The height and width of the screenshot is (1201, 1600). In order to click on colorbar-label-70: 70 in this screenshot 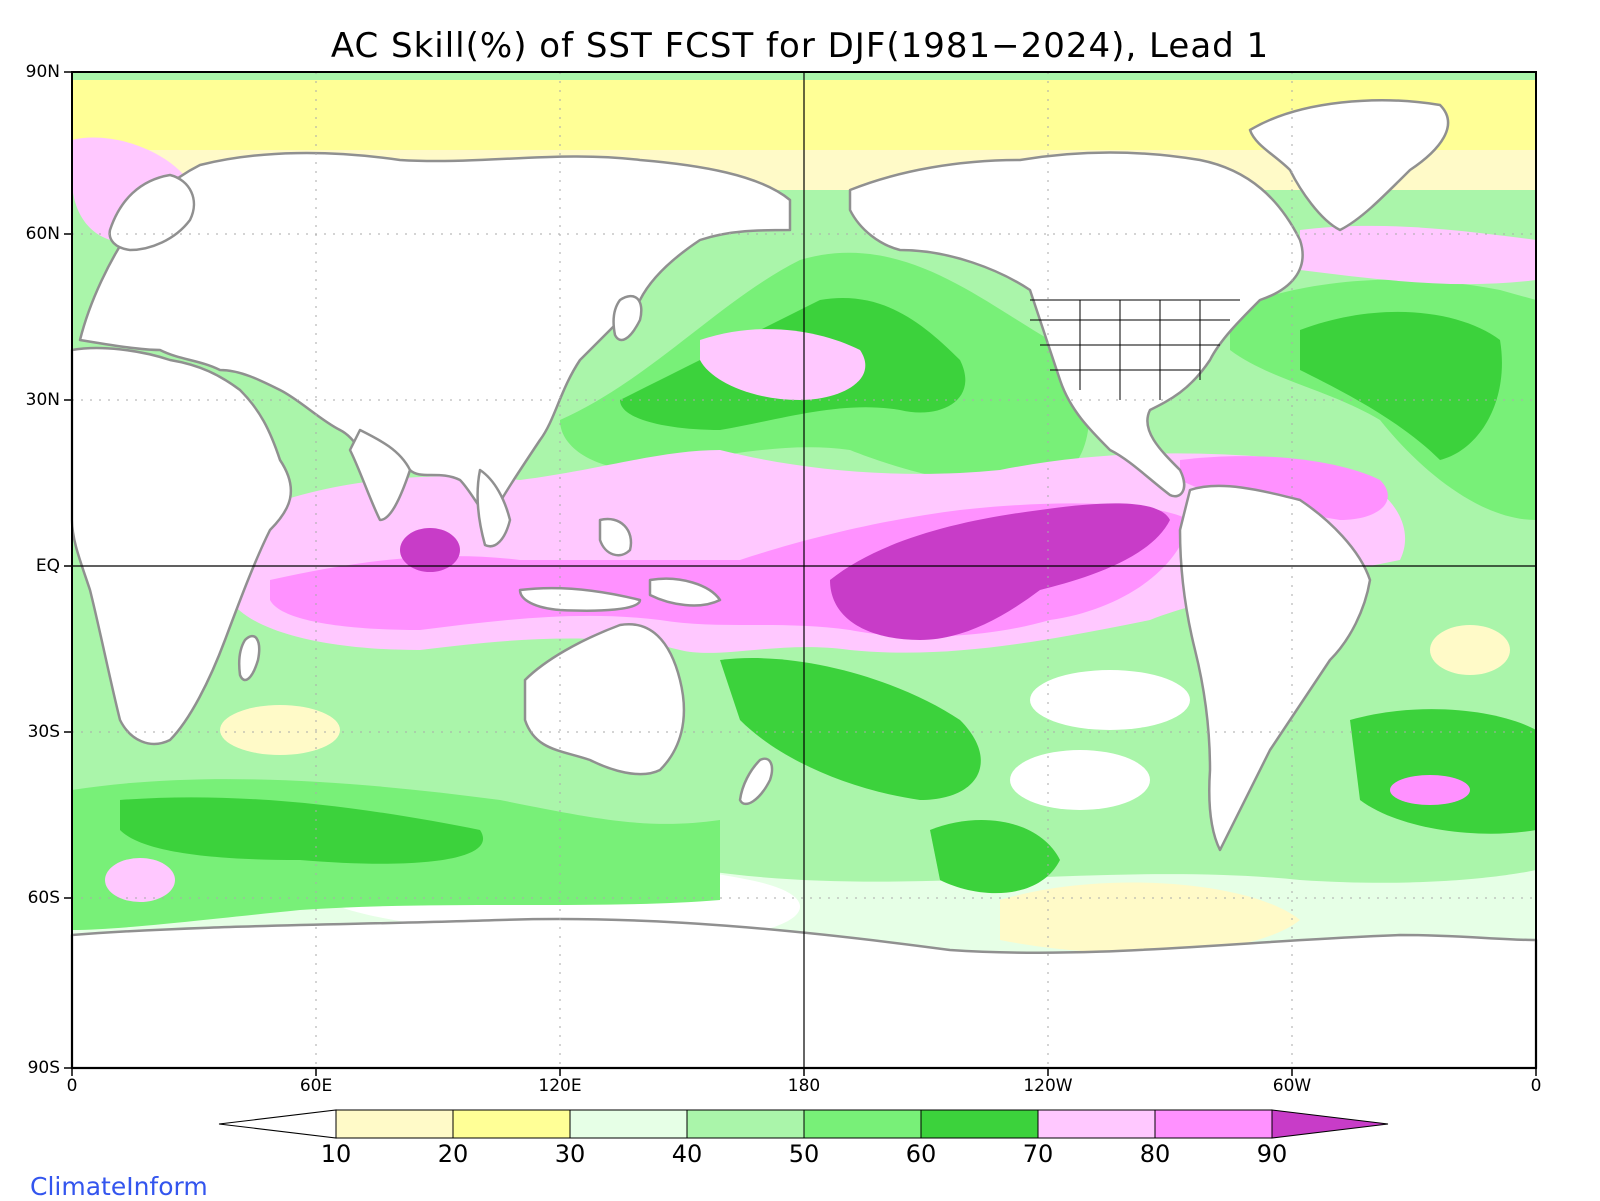, I will do `click(1038, 1154)`.